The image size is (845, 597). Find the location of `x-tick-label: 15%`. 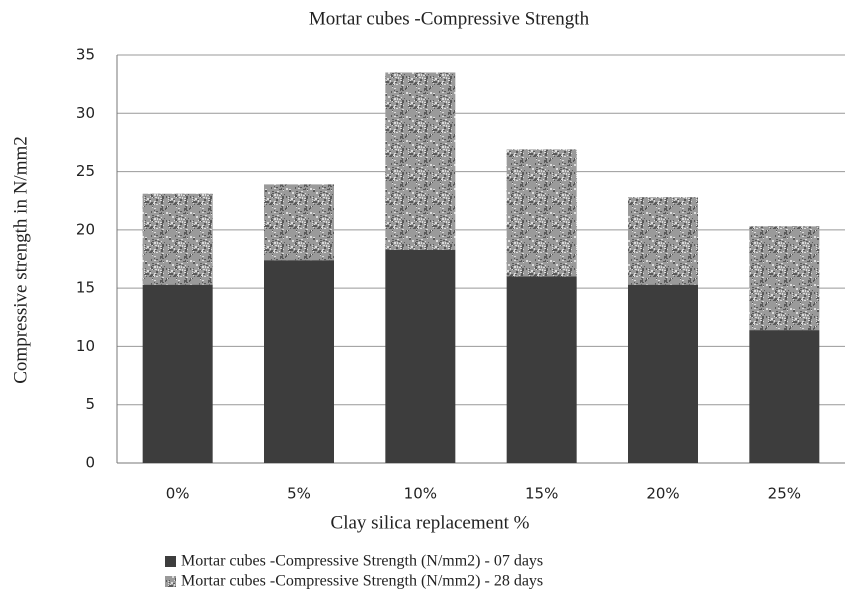

x-tick-label: 15% is located at coordinates (541, 494).